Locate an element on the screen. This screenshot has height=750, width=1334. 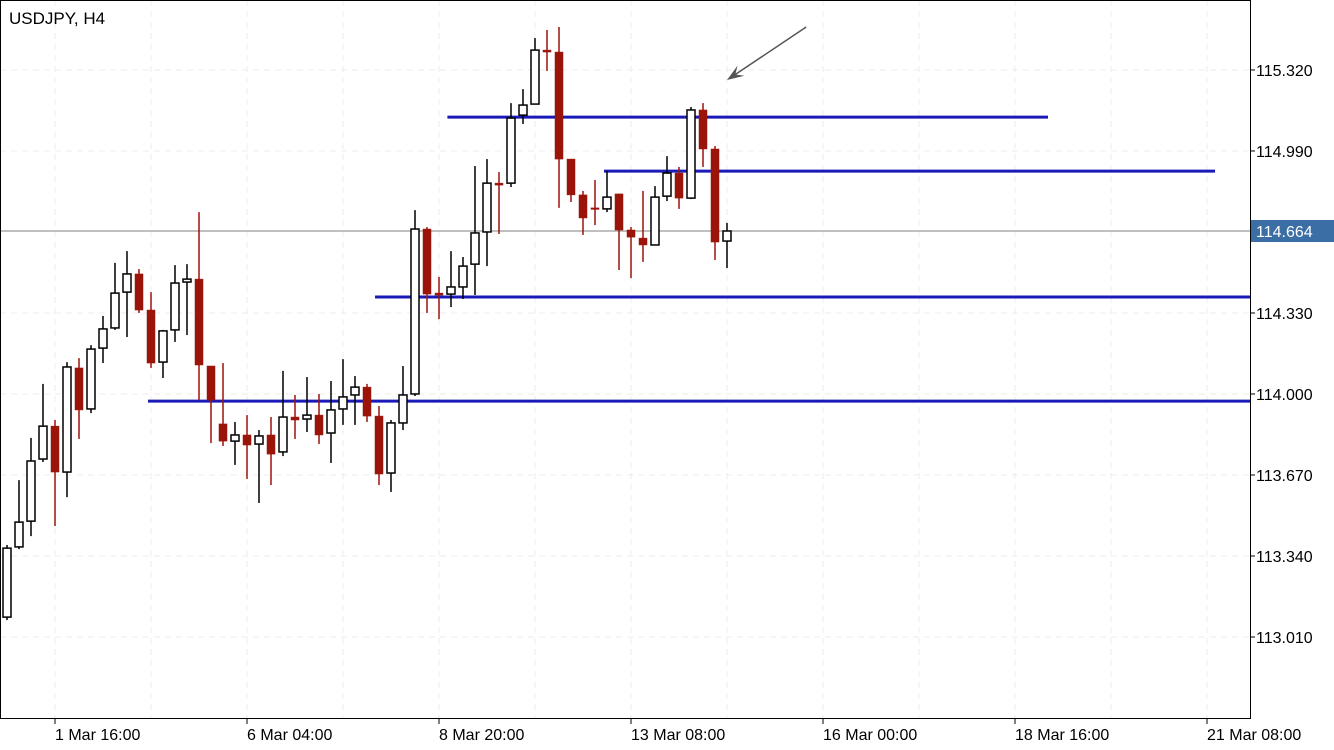
y-tick-label: 114.990 is located at coordinates (1284, 152).